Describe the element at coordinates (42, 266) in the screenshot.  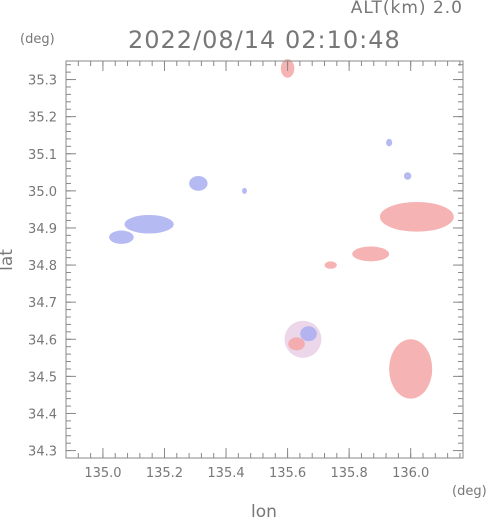
I see `y-tick-label: 34.8` at that location.